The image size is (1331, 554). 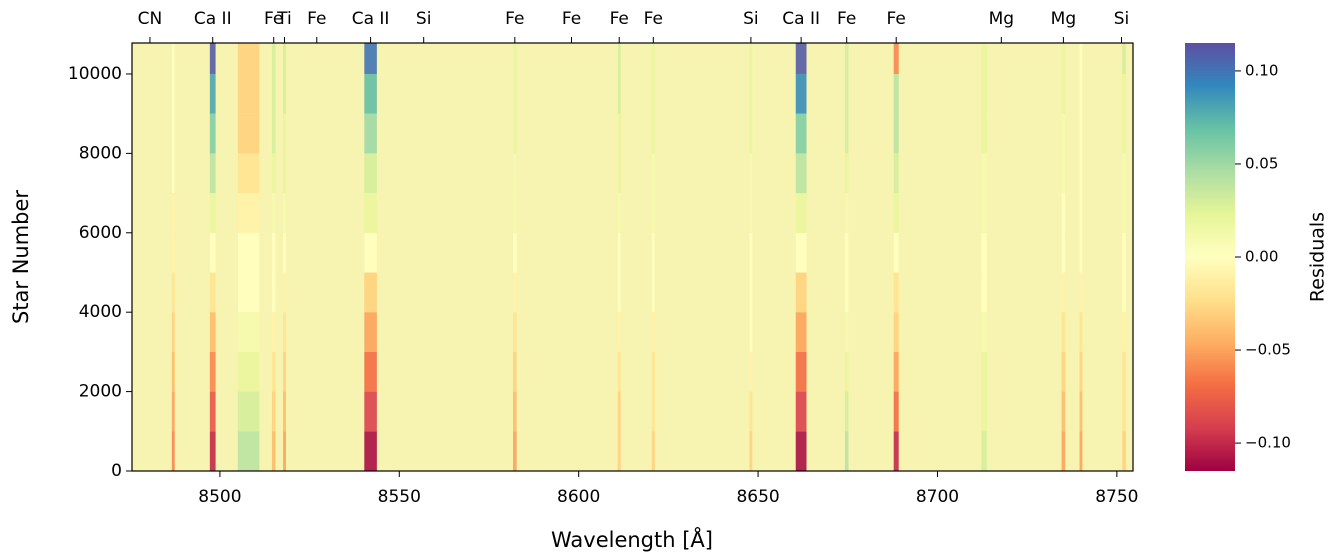 What do you see at coordinates (1001, 19) in the screenshot?
I see `line-label: Mg` at bounding box center [1001, 19].